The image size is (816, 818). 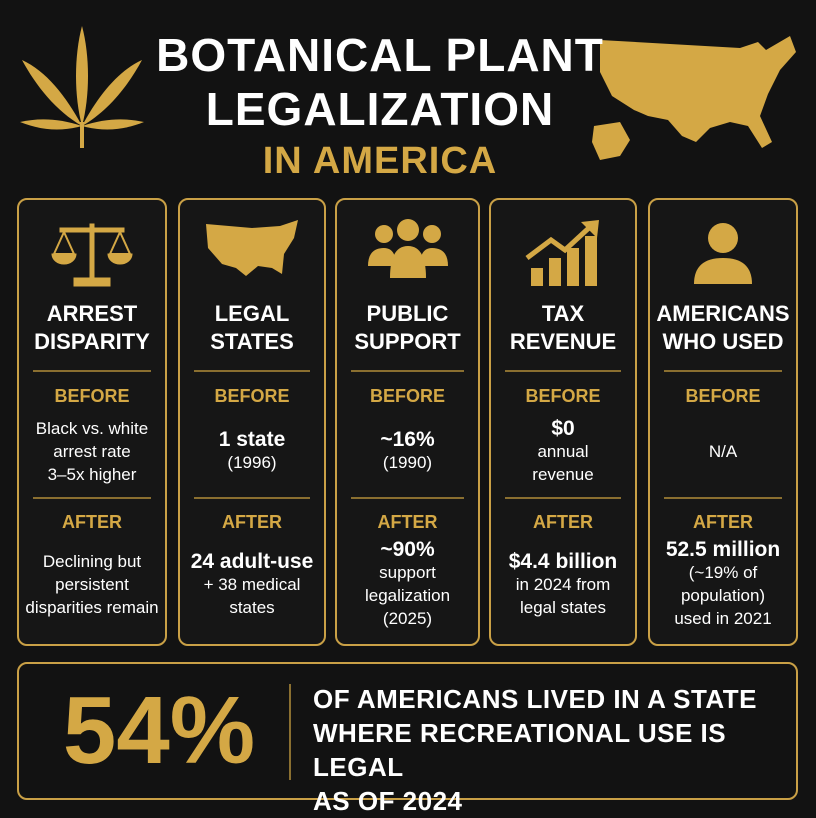 What do you see at coordinates (407, 462) in the screenshot?
I see `before-line: (1990)` at bounding box center [407, 462].